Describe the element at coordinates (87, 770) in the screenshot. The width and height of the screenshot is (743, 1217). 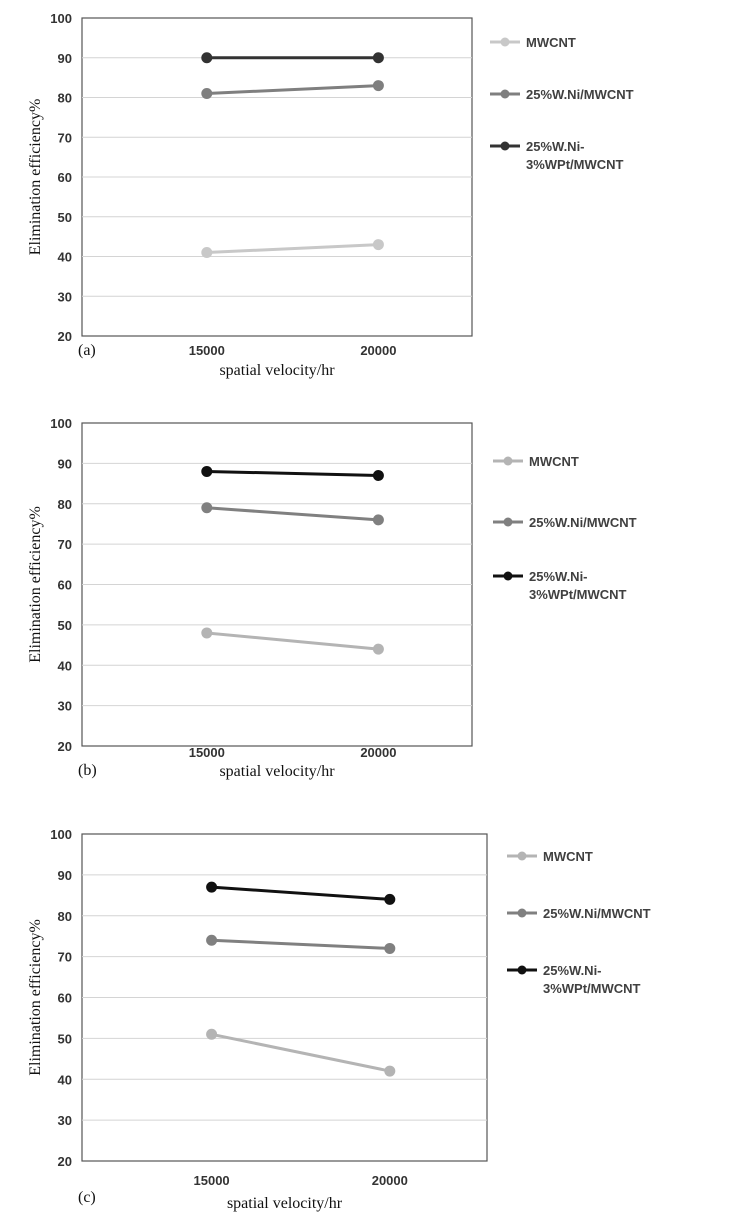
I see `panel-label: (b)` at that location.